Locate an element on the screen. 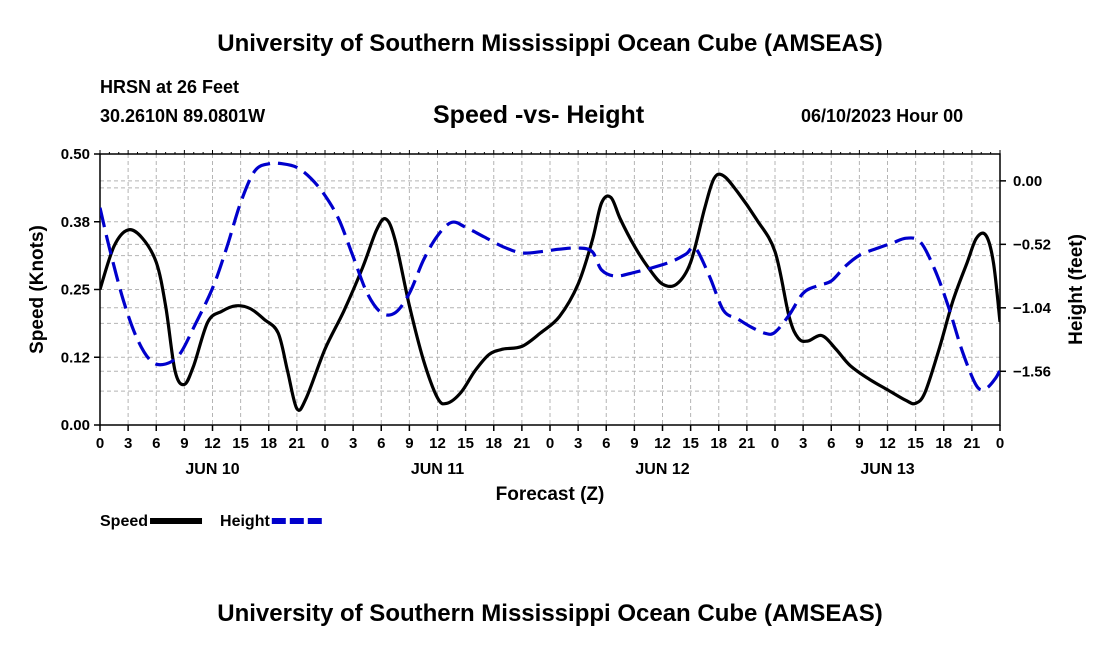 The image size is (1100, 650). day-label: JUN 11 is located at coordinates (437, 469).